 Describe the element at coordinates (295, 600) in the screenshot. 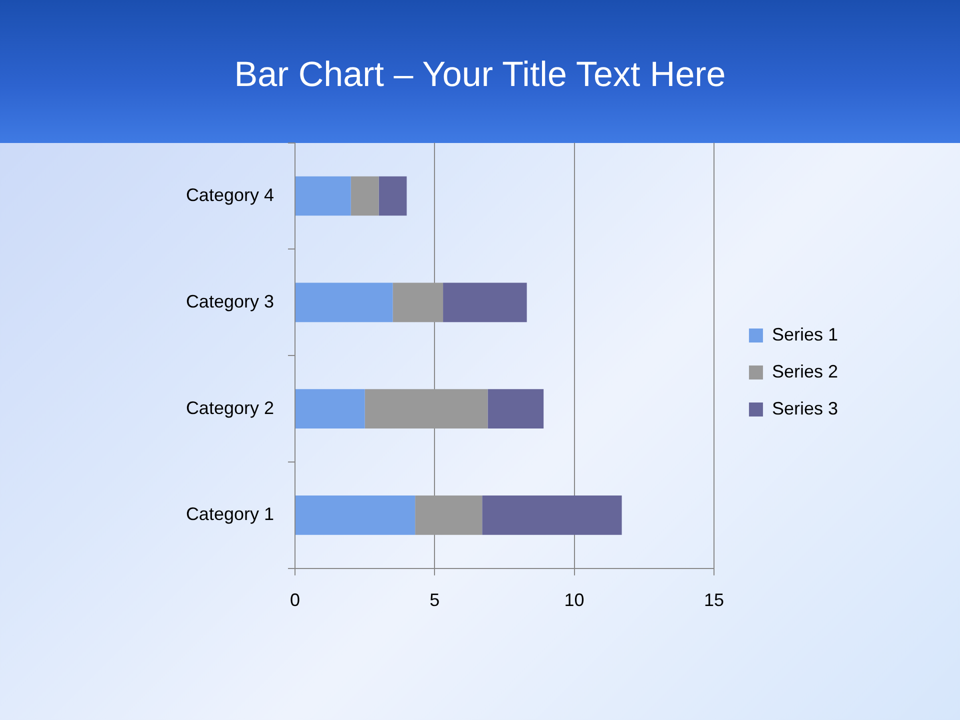

I see `x-tick-label: 0` at that location.